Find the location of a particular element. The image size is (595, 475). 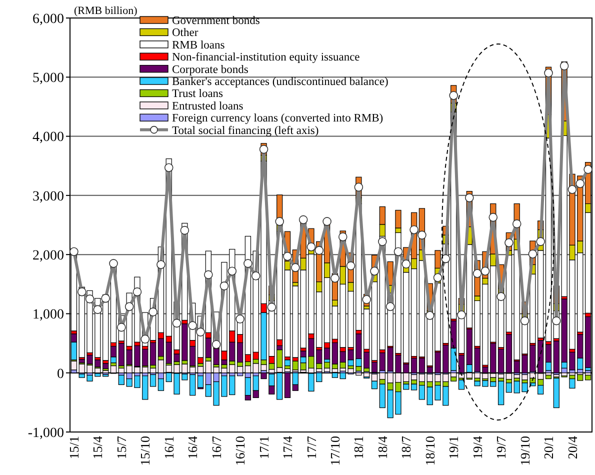

x-tick-label: 18/10 is located at coordinates (430, 451).